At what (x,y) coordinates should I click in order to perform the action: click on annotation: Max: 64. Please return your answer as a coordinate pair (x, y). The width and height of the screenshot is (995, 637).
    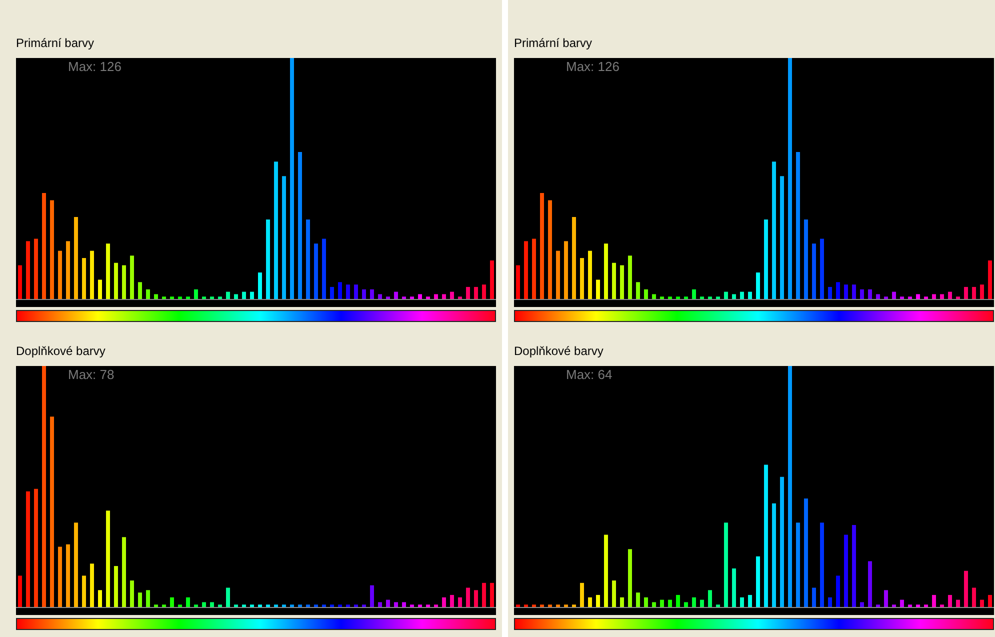
    Looking at the image, I should click on (589, 374).